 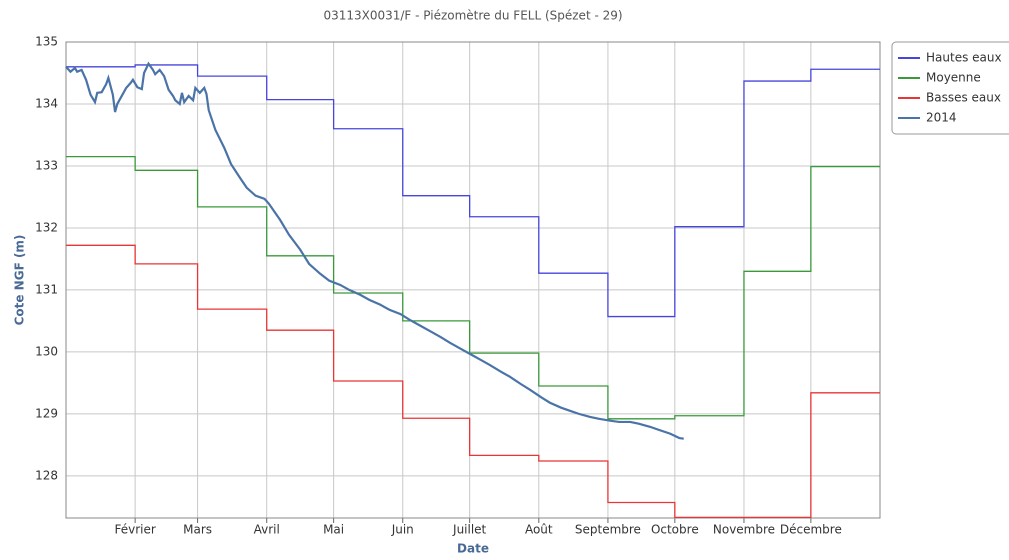 What do you see at coordinates (134, 530) in the screenshot?
I see `x-tick-label: Février` at bounding box center [134, 530].